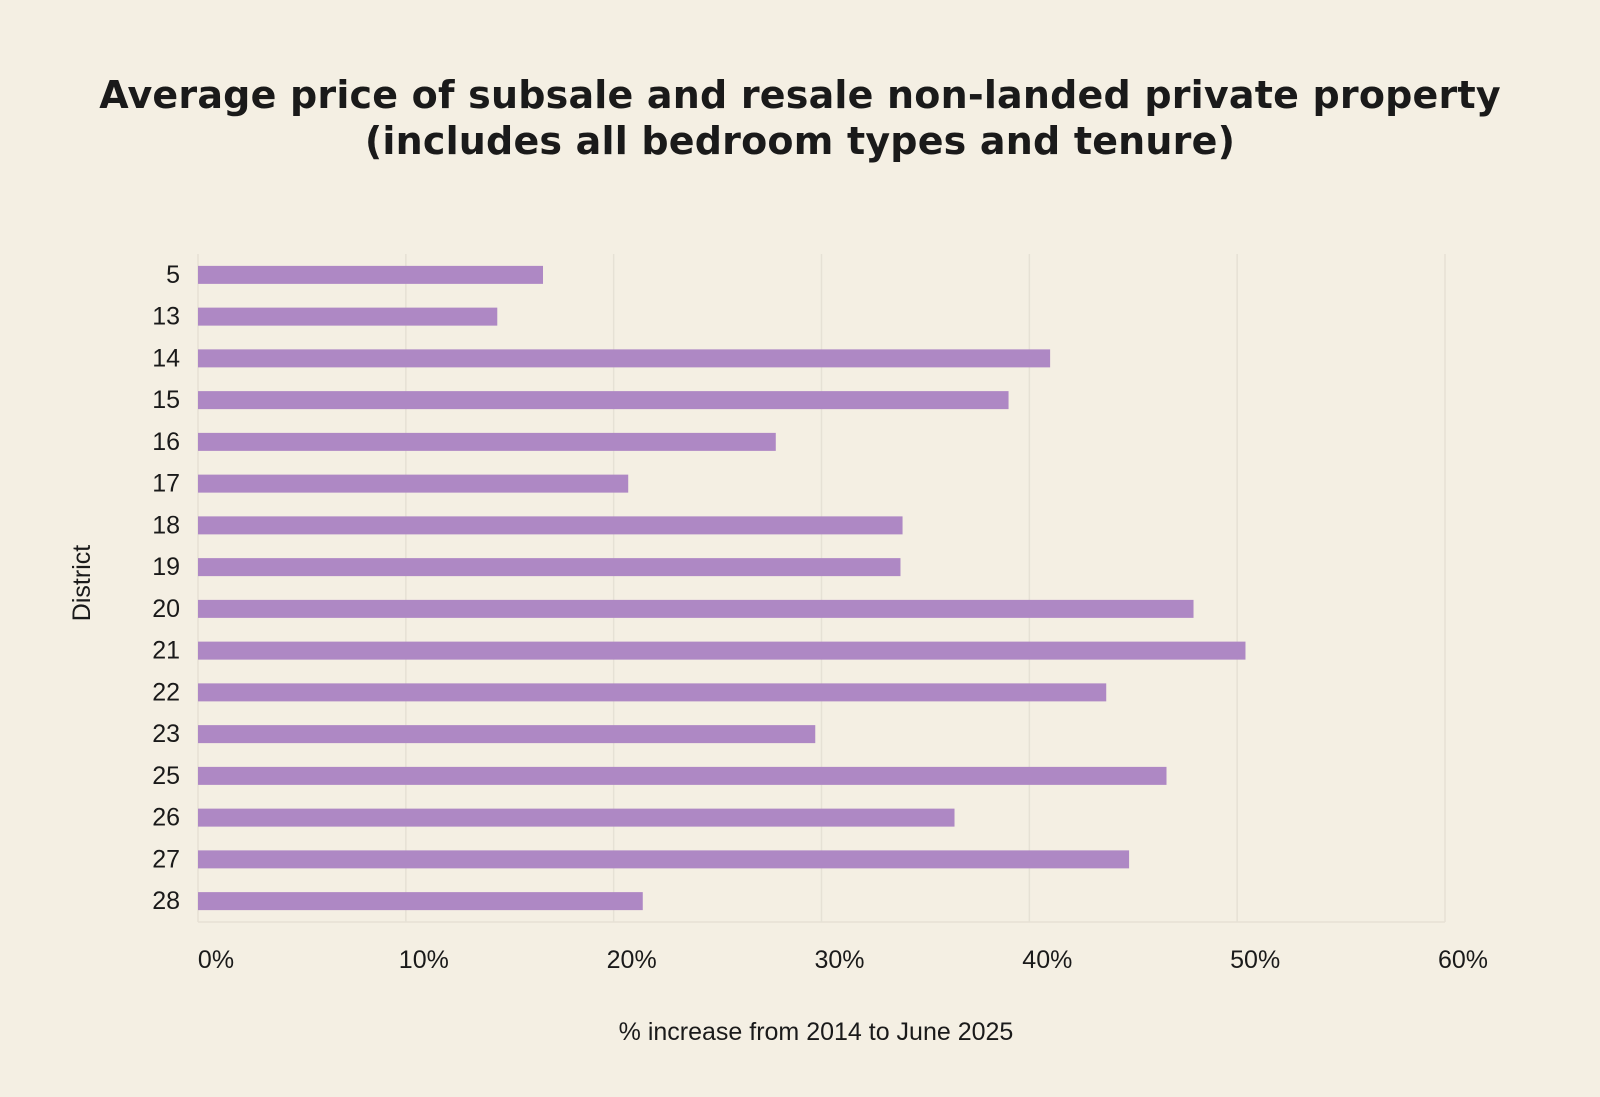 This screenshot has height=1097, width=1600. Describe the element at coordinates (166, 818) in the screenshot. I see `y-tick-label: 26` at that location.